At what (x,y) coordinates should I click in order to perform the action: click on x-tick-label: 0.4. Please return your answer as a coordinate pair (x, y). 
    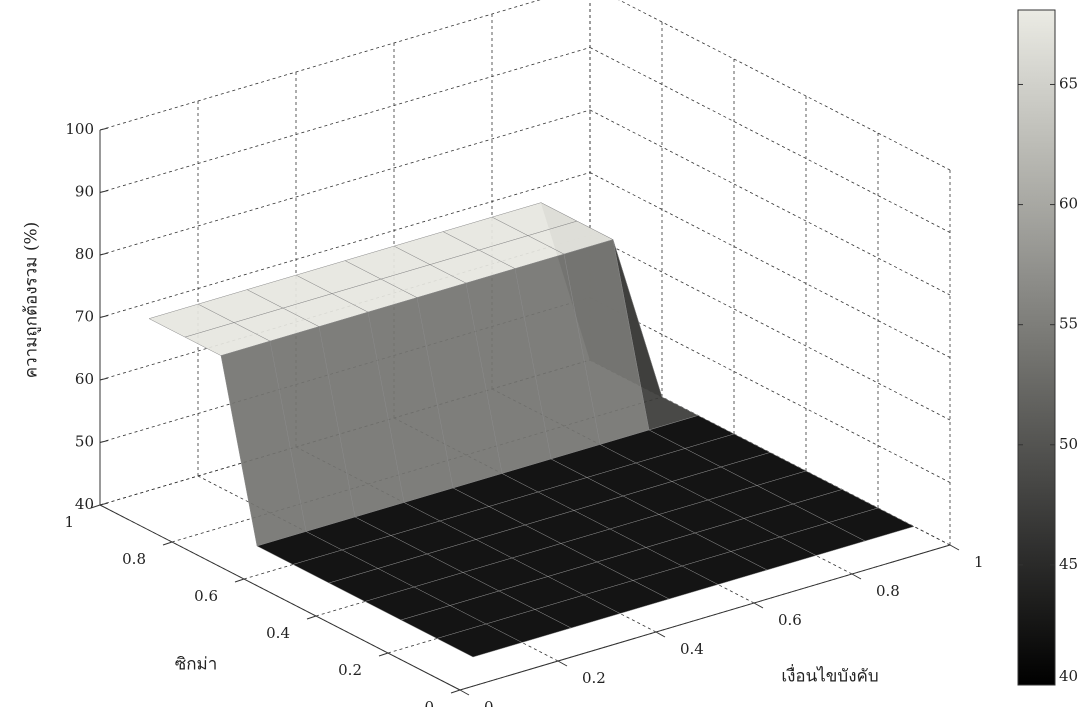
    Looking at the image, I should click on (692, 649).